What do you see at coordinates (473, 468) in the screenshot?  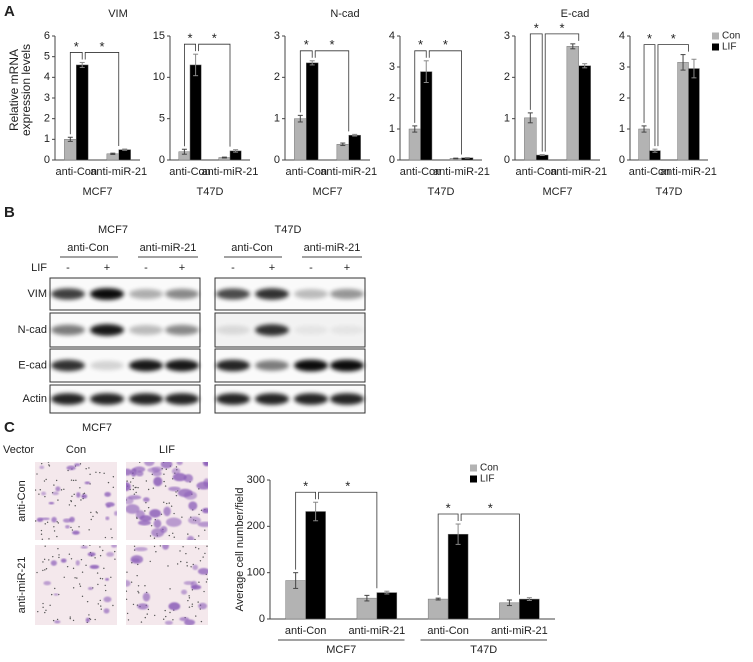 I see `legend-swatch` at bounding box center [473, 468].